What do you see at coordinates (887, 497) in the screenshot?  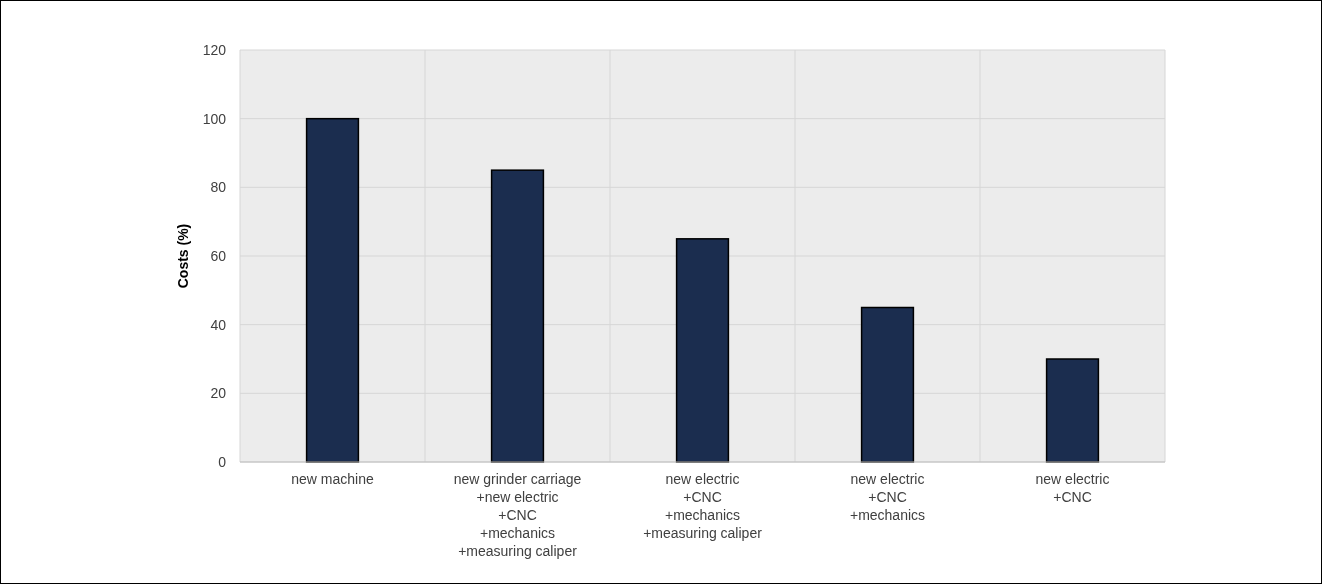 I see `x-tick-label: new electric +CNC +mechanics` at bounding box center [887, 497].